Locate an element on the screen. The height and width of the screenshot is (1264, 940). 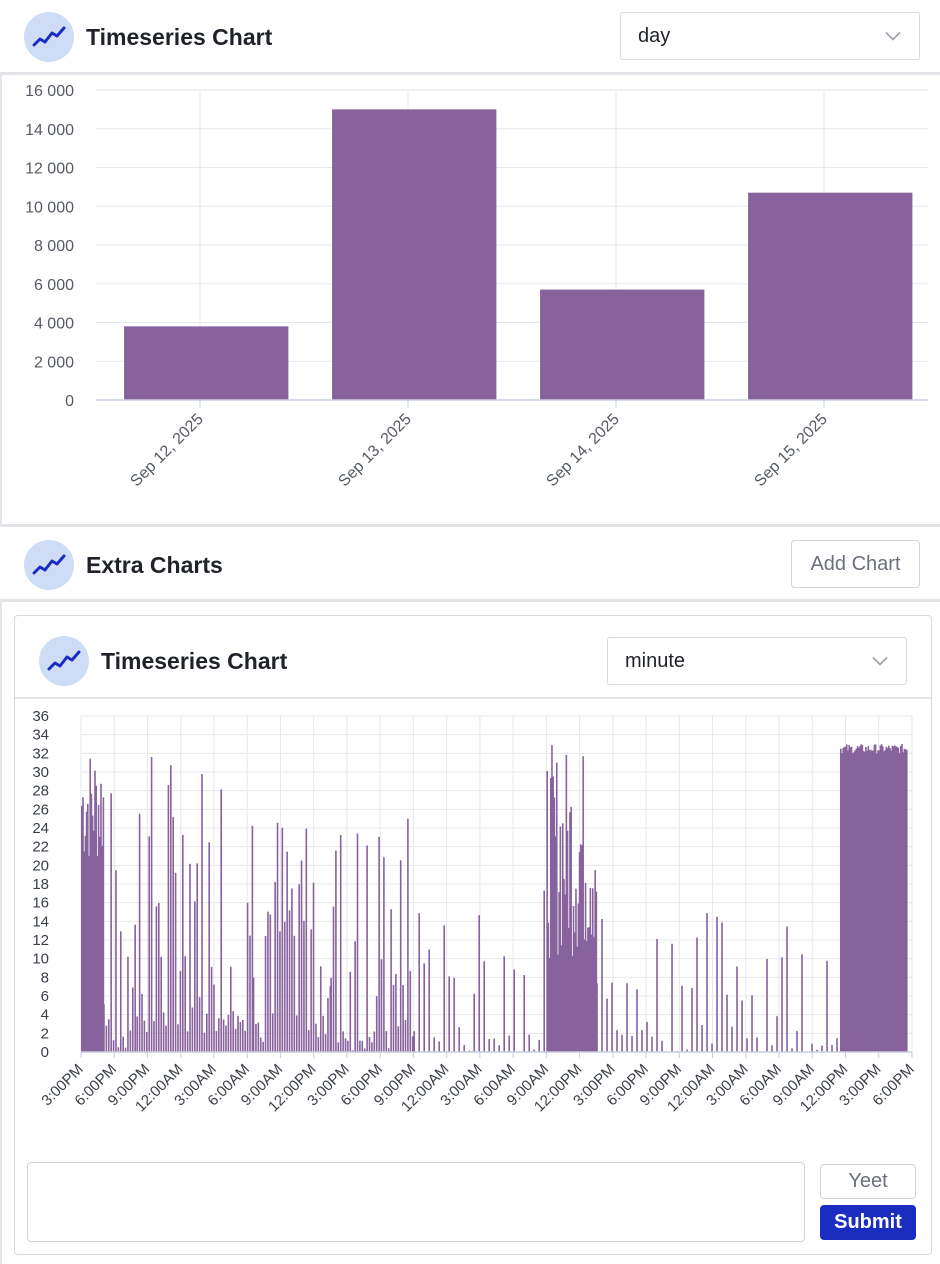
x-tick-label: Sep 14, 2025 is located at coordinates (582, 450).